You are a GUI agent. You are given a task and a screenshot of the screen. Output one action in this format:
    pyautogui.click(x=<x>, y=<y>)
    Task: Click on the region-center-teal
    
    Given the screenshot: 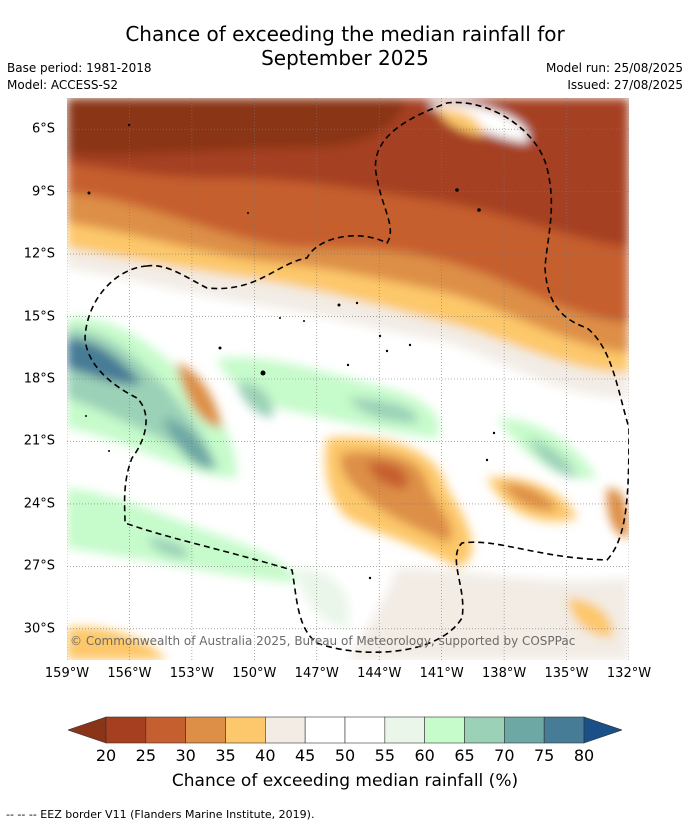 What is the action you would take?
    pyautogui.click(x=189, y=443)
    